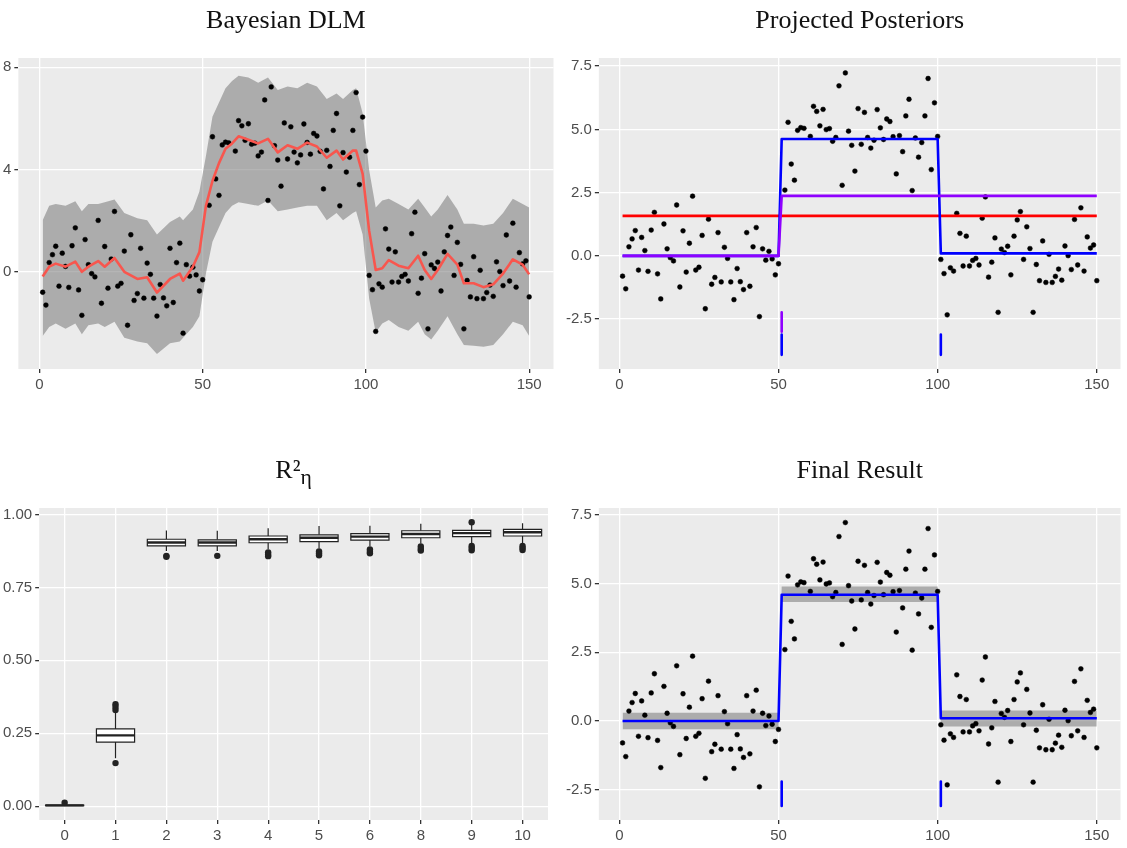  I want to click on y-tick-label: 4, so click(7, 168).